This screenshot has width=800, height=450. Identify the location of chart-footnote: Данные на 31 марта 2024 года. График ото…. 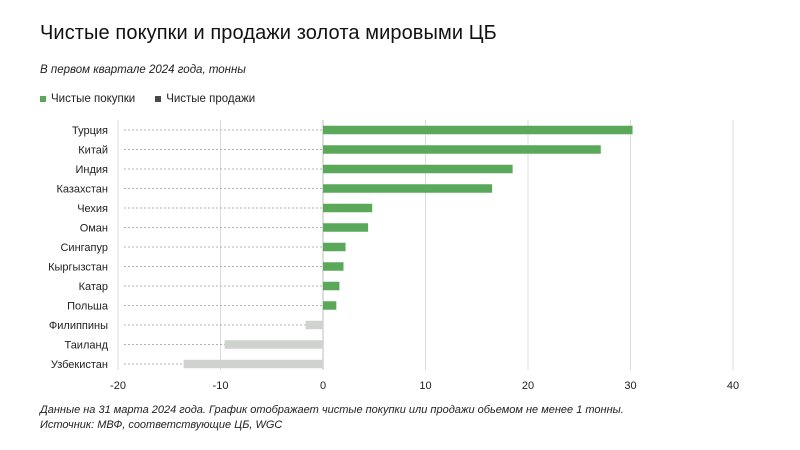
(332, 418).